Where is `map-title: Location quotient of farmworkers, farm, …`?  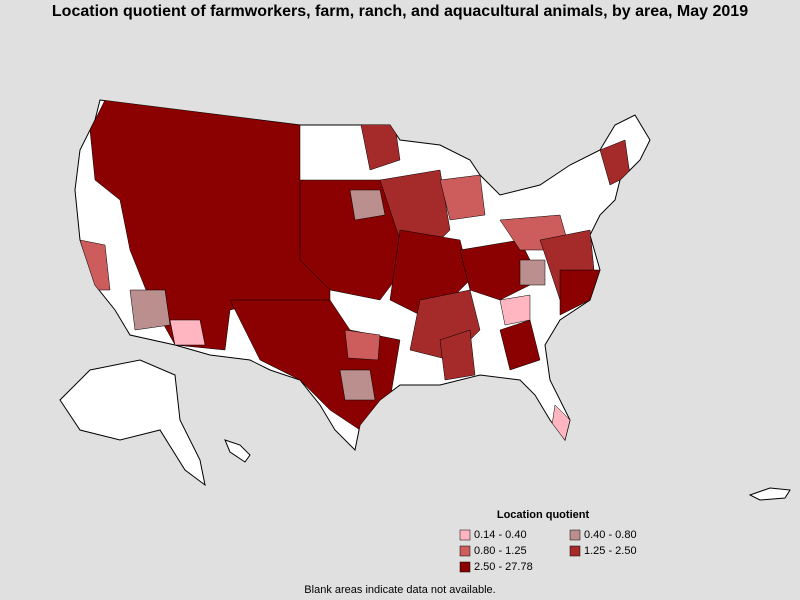 map-title: Location quotient of farmworkers, farm, … is located at coordinates (400, 11).